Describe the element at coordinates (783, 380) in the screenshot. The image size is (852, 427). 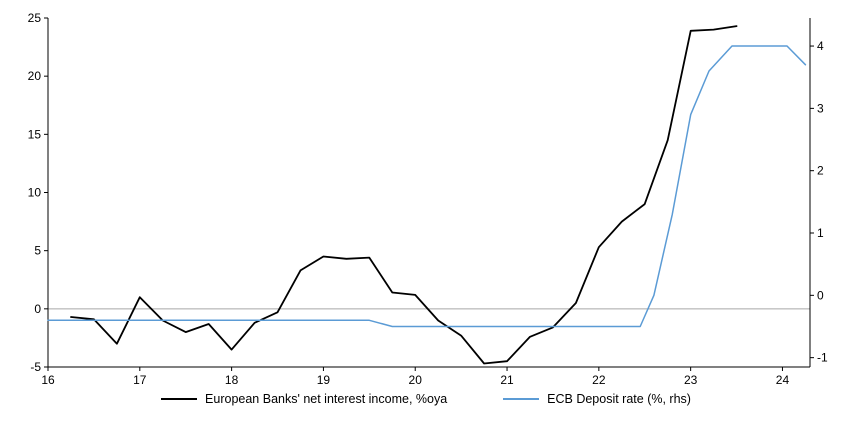
I see `svg-text: 24` at that location.